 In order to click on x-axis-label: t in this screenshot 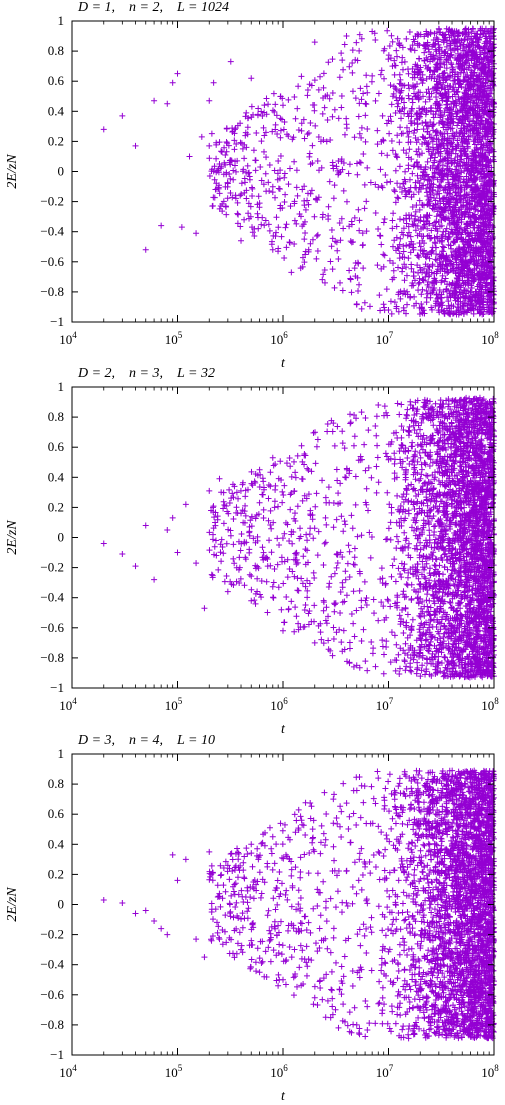, I will do `click(283, 363)`.